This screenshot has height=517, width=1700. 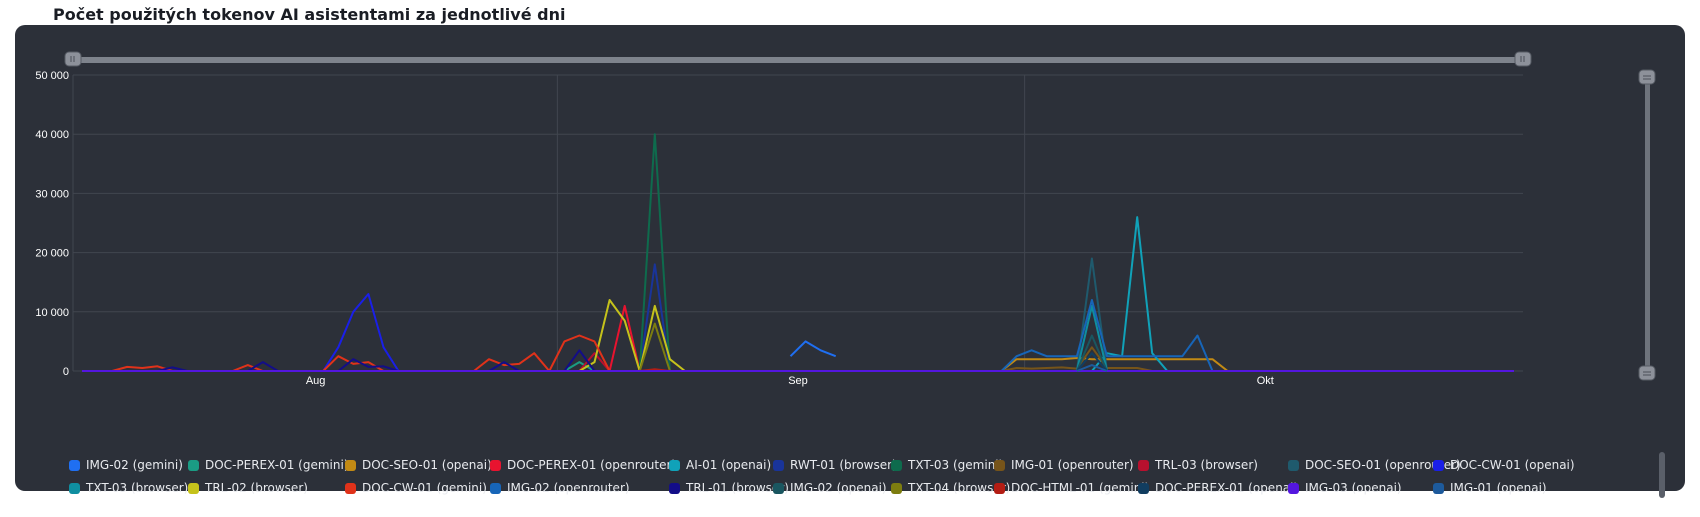 I want to click on legend-item: IMG-01 (openai), so click(x=1490, y=488).